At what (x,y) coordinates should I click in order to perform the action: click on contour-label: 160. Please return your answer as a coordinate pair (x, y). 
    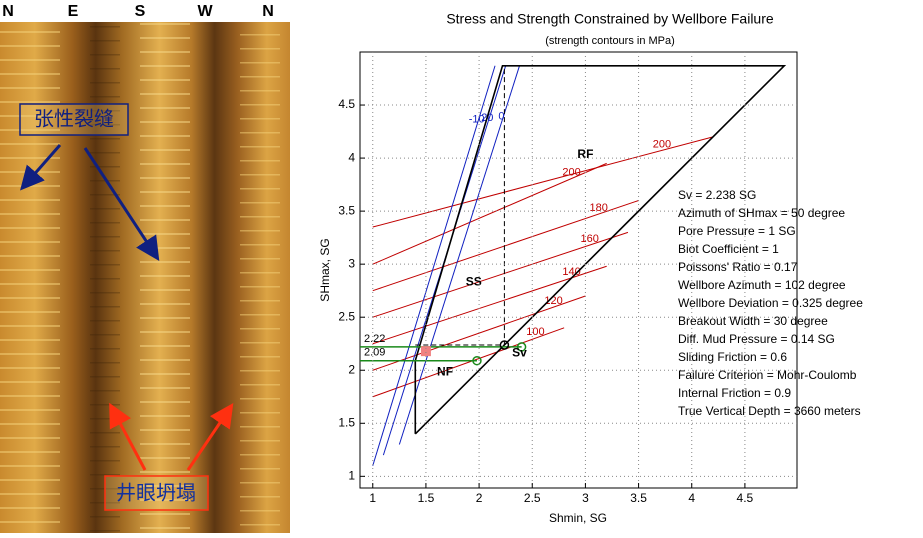
    Looking at the image, I should click on (589, 239).